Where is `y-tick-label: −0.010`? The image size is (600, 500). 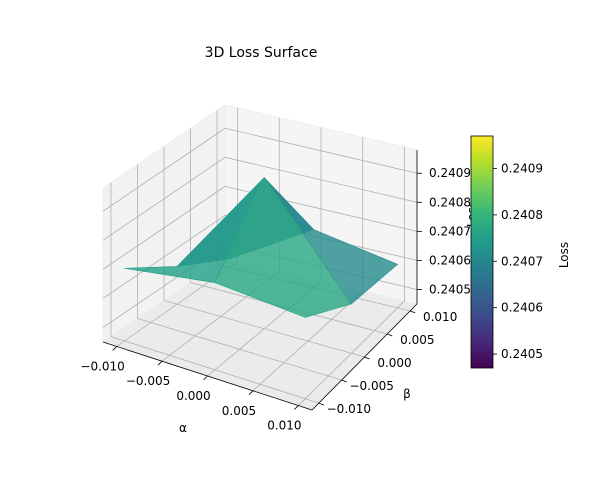 y-tick-label: −0.010 is located at coordinates (349, 409).